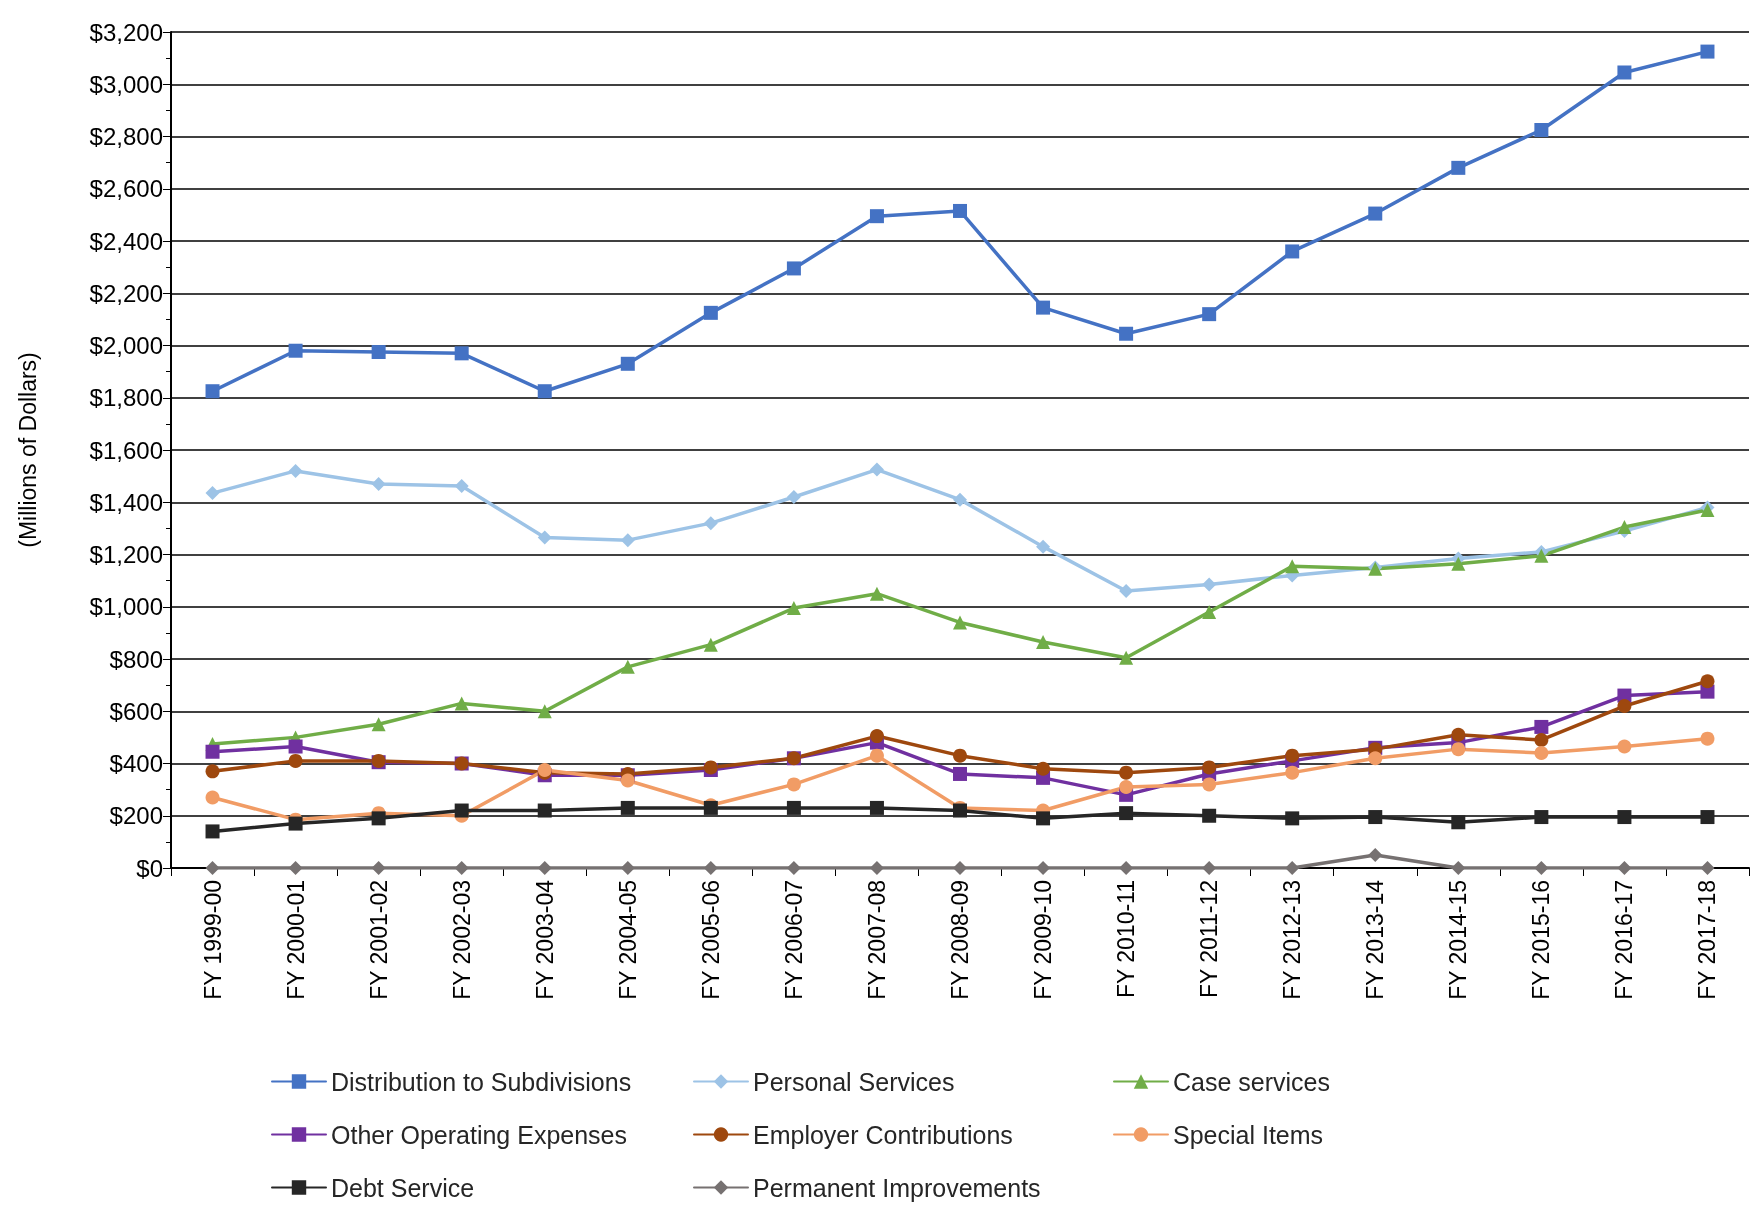  Describe the element at coordinates (126, 398) in the screenshot. I see `y-tick-label: $1,800` at that location.